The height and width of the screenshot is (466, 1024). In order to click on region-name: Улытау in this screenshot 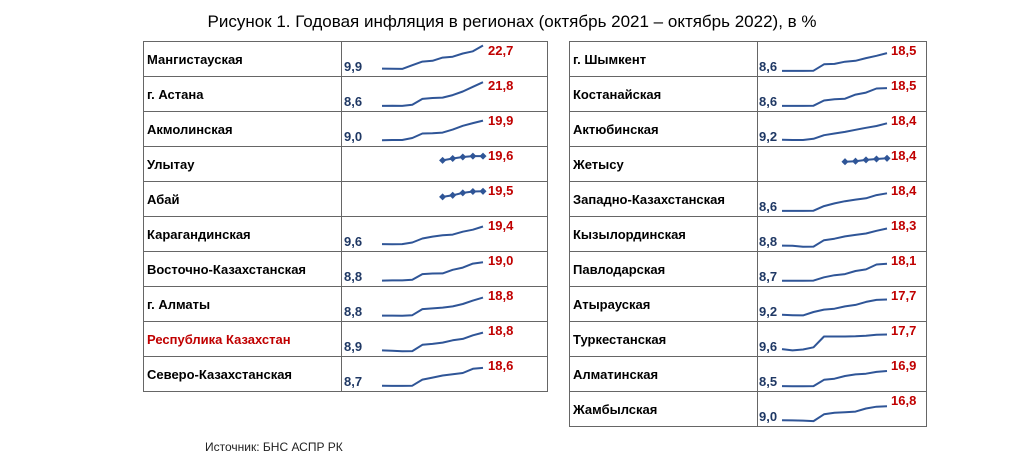, I will do `click(242, 164)`.